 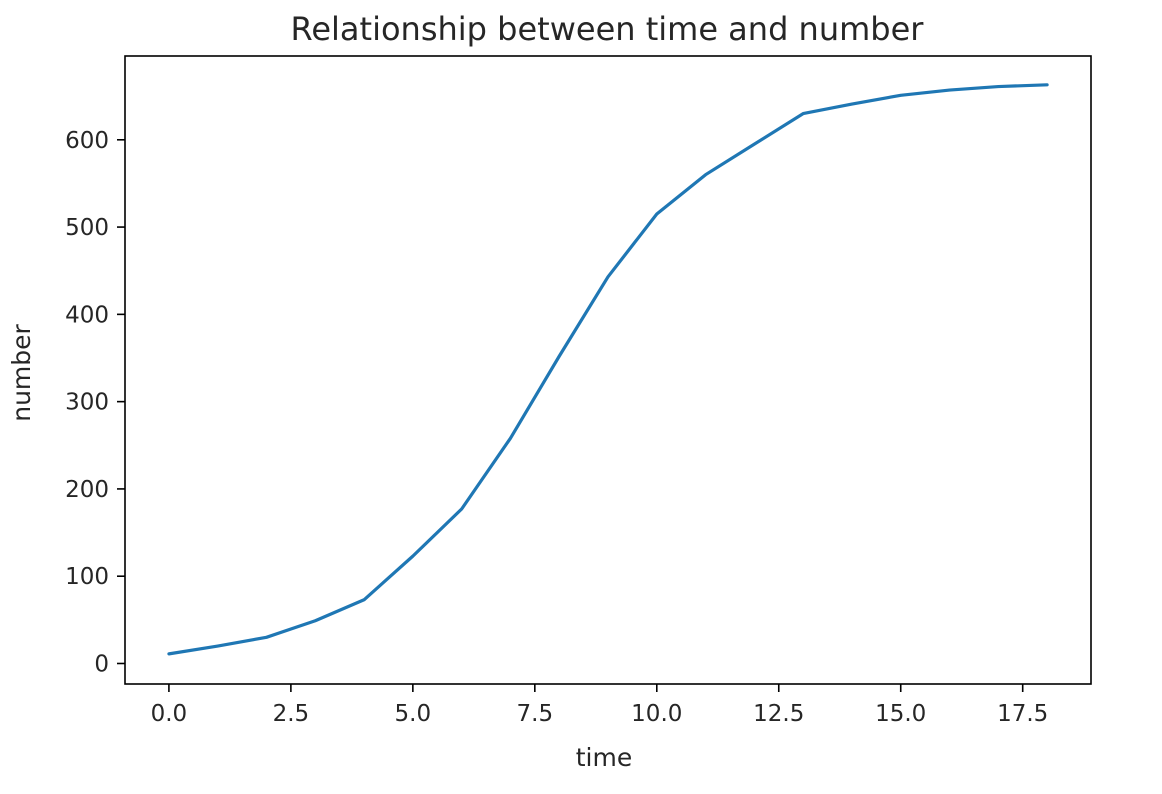 I want to click on y-tick-label: 600, so click(x=87, y=141).